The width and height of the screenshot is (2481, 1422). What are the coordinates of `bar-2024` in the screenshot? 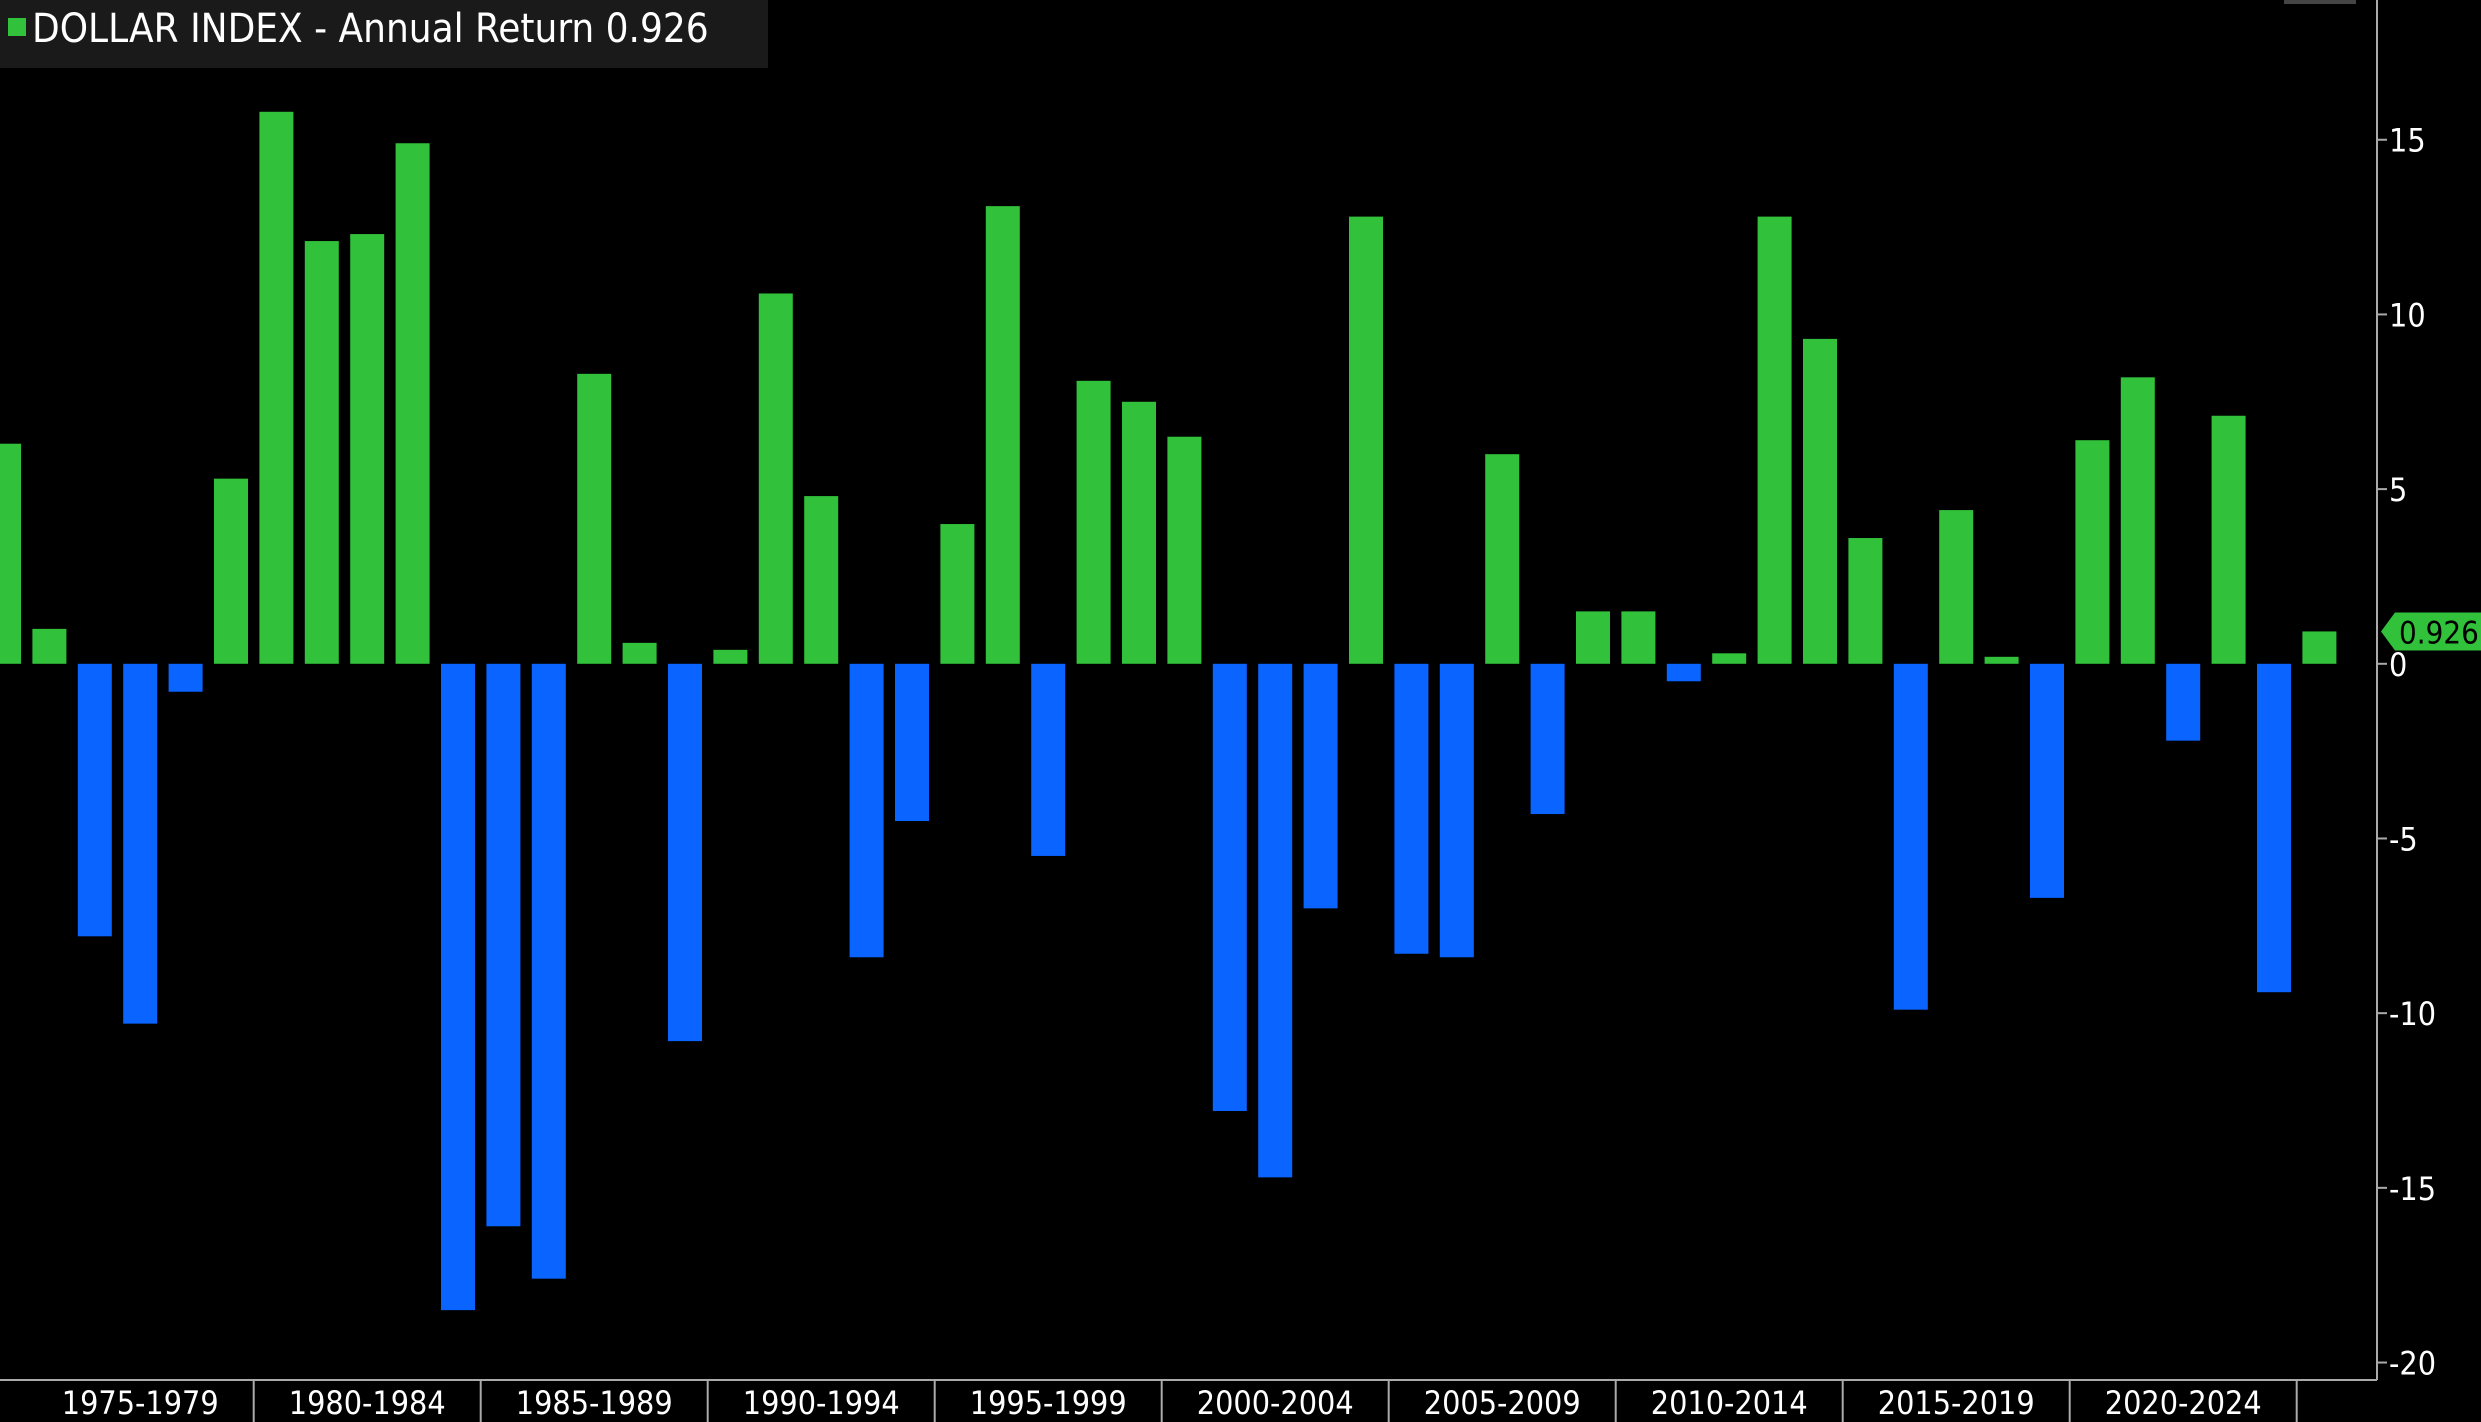 It's located at (2274, 828).